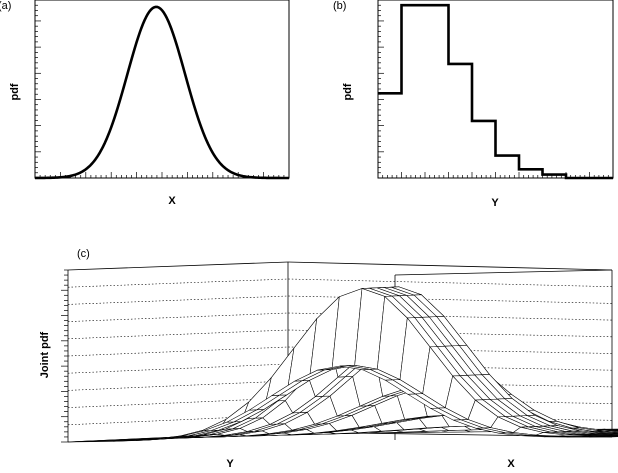  I want to click on panel-c-ylabel: Y, so click(230, 464).